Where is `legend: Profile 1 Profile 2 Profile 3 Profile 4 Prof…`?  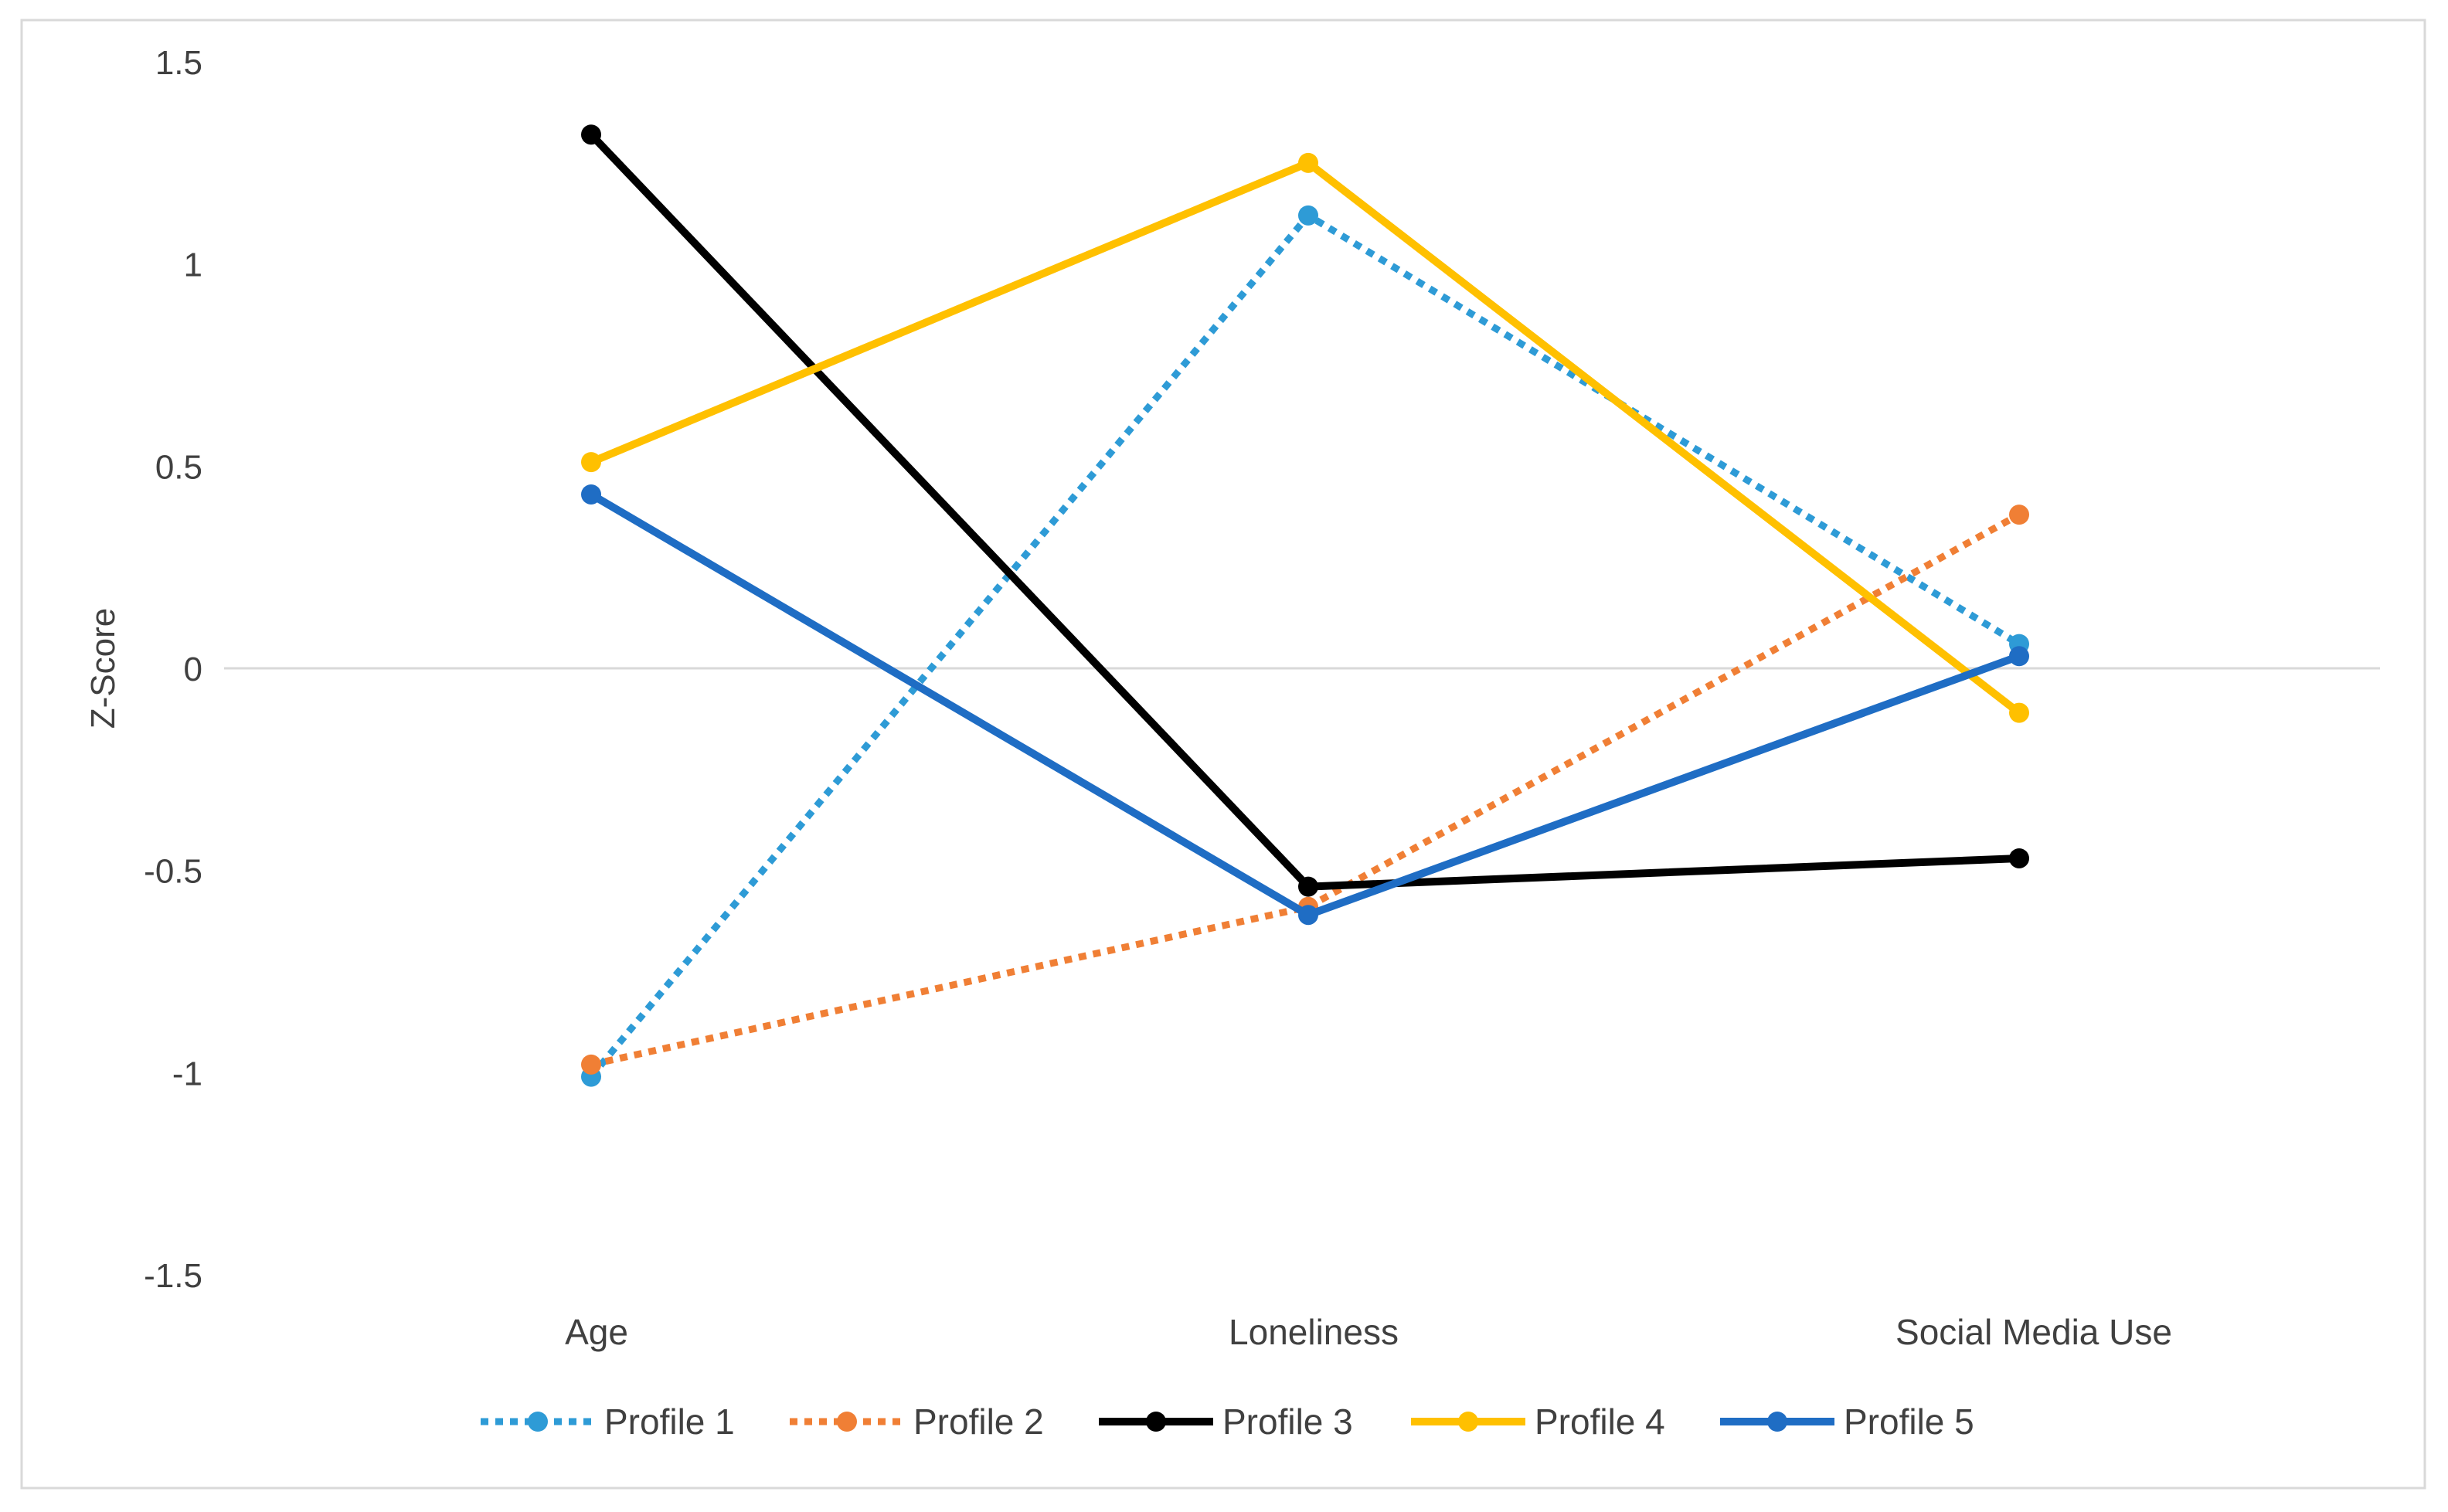
legend: Profile 1 Profile 2 Profile 3 Profile 4 Prof… is located at coordinates (1227, 1422).